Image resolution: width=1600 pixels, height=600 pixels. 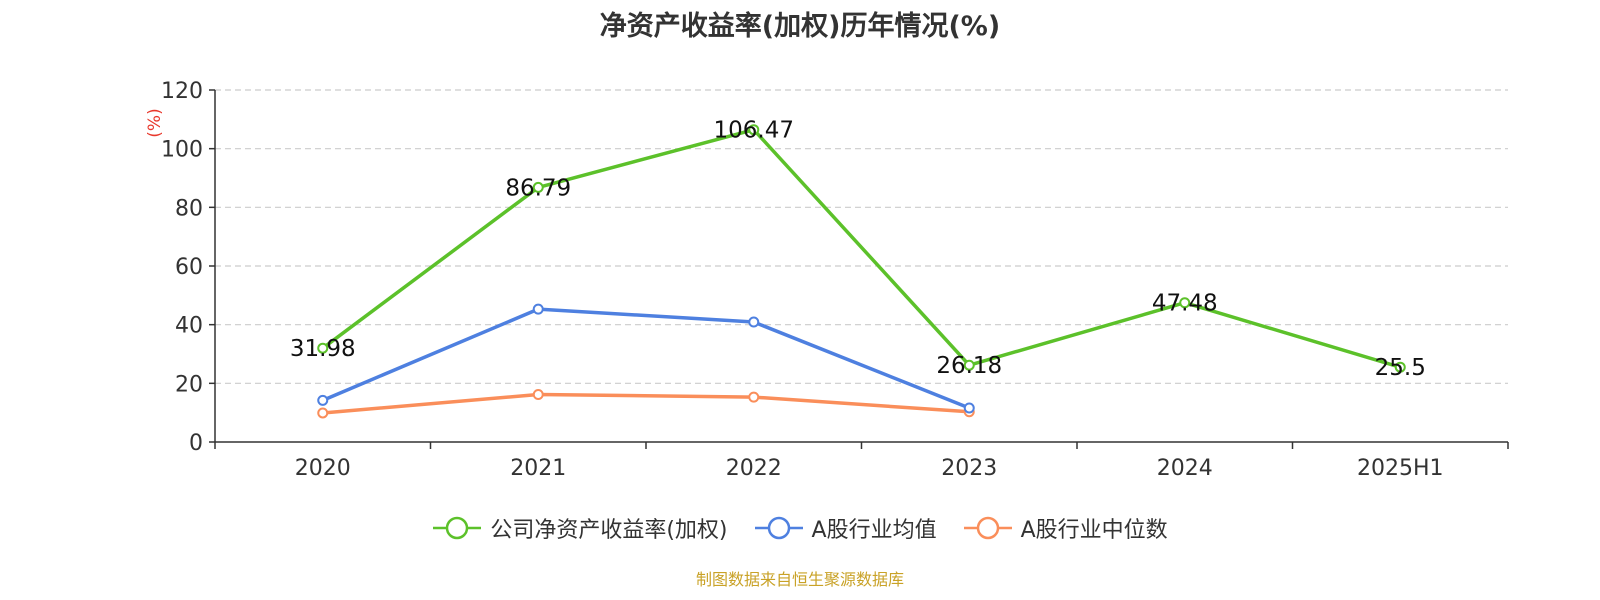 I want to click on y-tick-label: 60, so click(x=189, y=267).